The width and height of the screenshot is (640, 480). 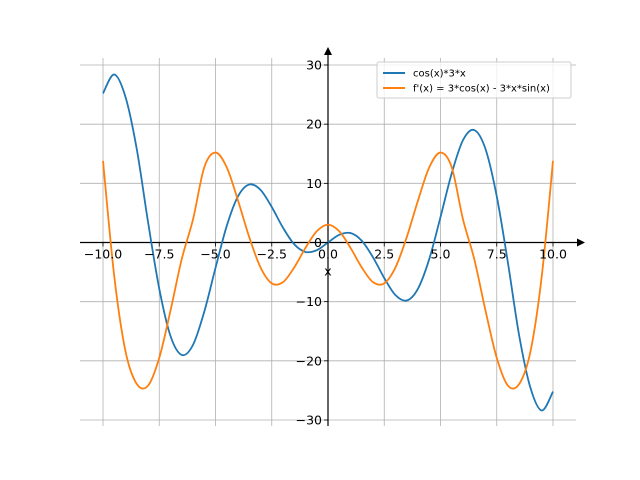 What do you see at coordinates (318, 242) in the screenshot?
I see `y-tick-label-3: 0` at bounding box center [318, 242].